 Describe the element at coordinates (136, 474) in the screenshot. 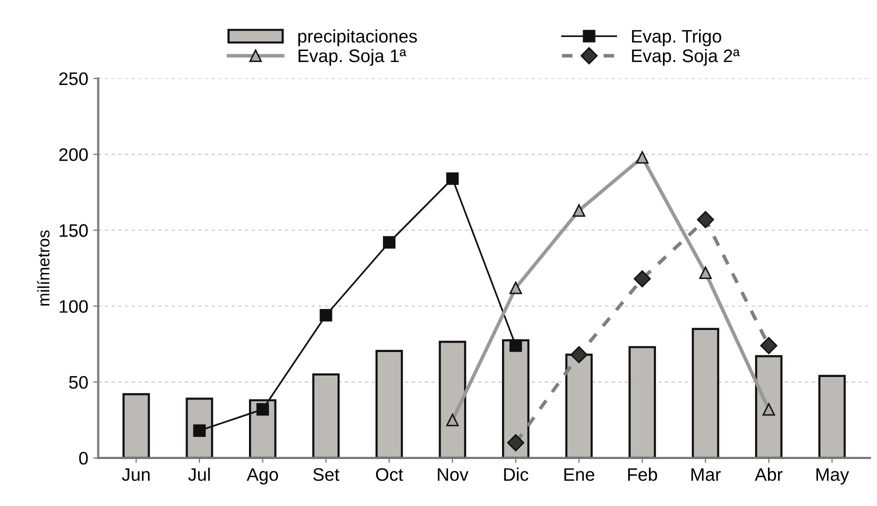

I see `x-tick-label: Jun` at that location.